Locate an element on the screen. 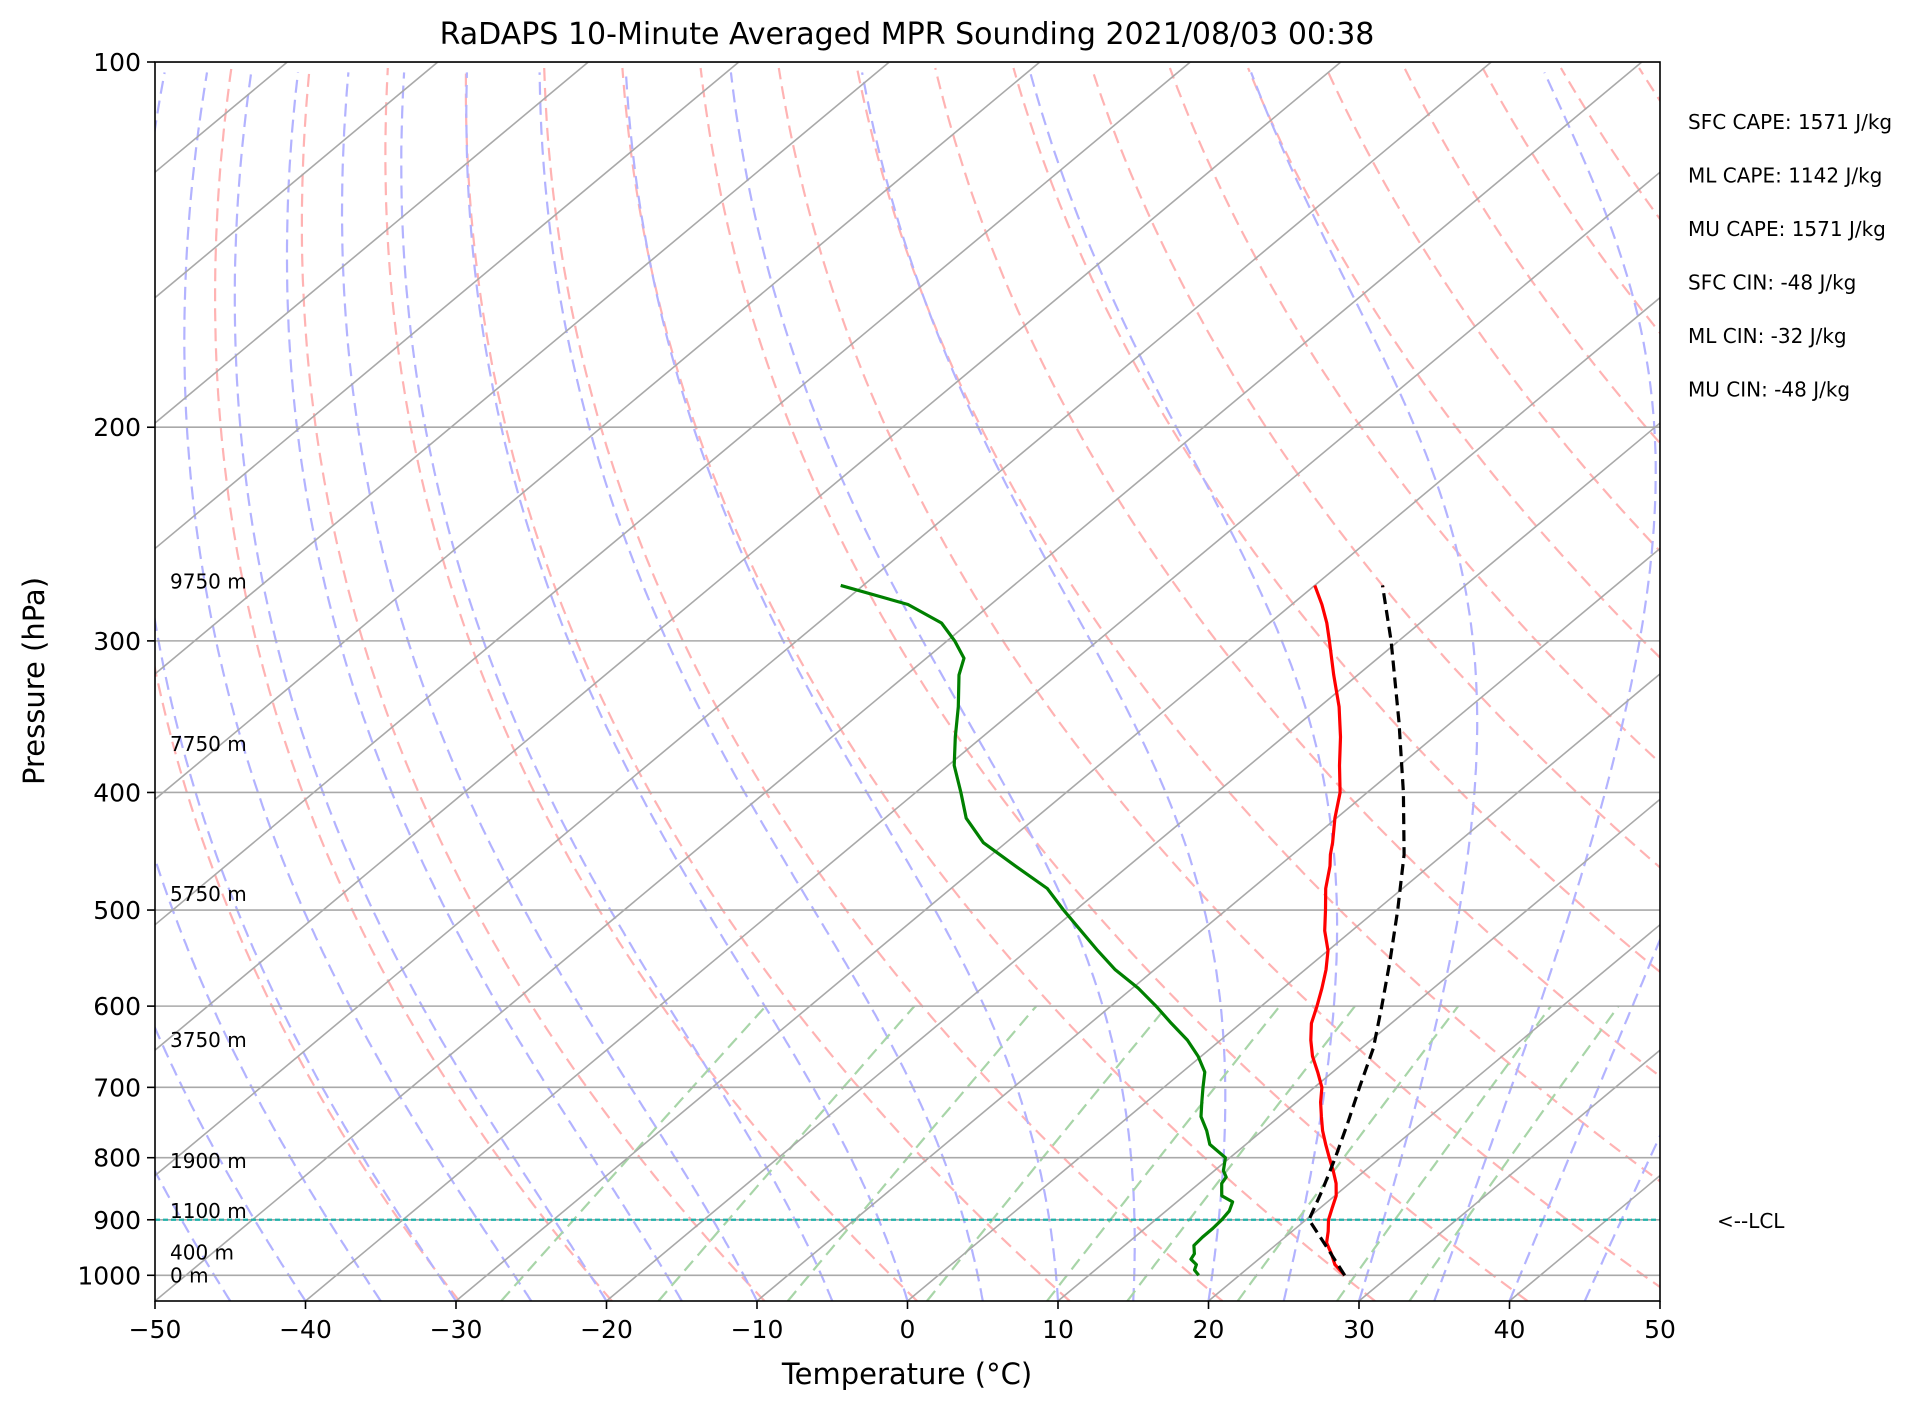 Image resolution: width=1925 pixels, height=1406 pixels. x-tick-label: 50 is located at coordinates (1660, 1329).